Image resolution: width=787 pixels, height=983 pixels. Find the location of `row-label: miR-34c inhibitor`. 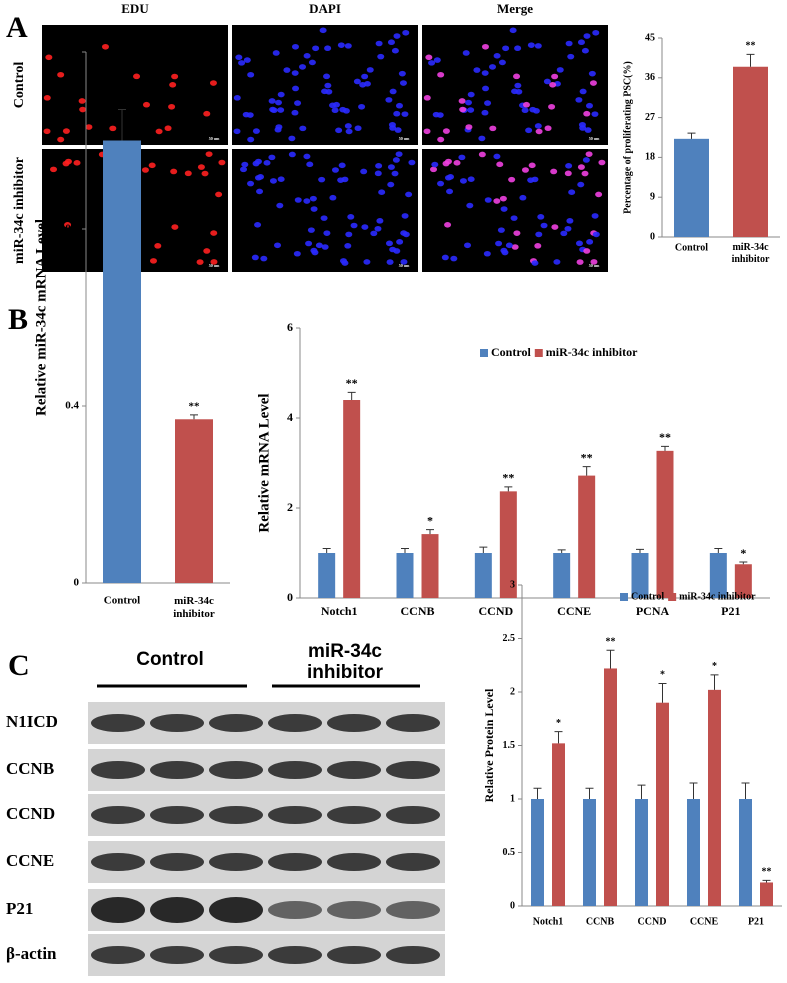

row-label: miR-34c inhibitor is located at coordinates (19, 210).